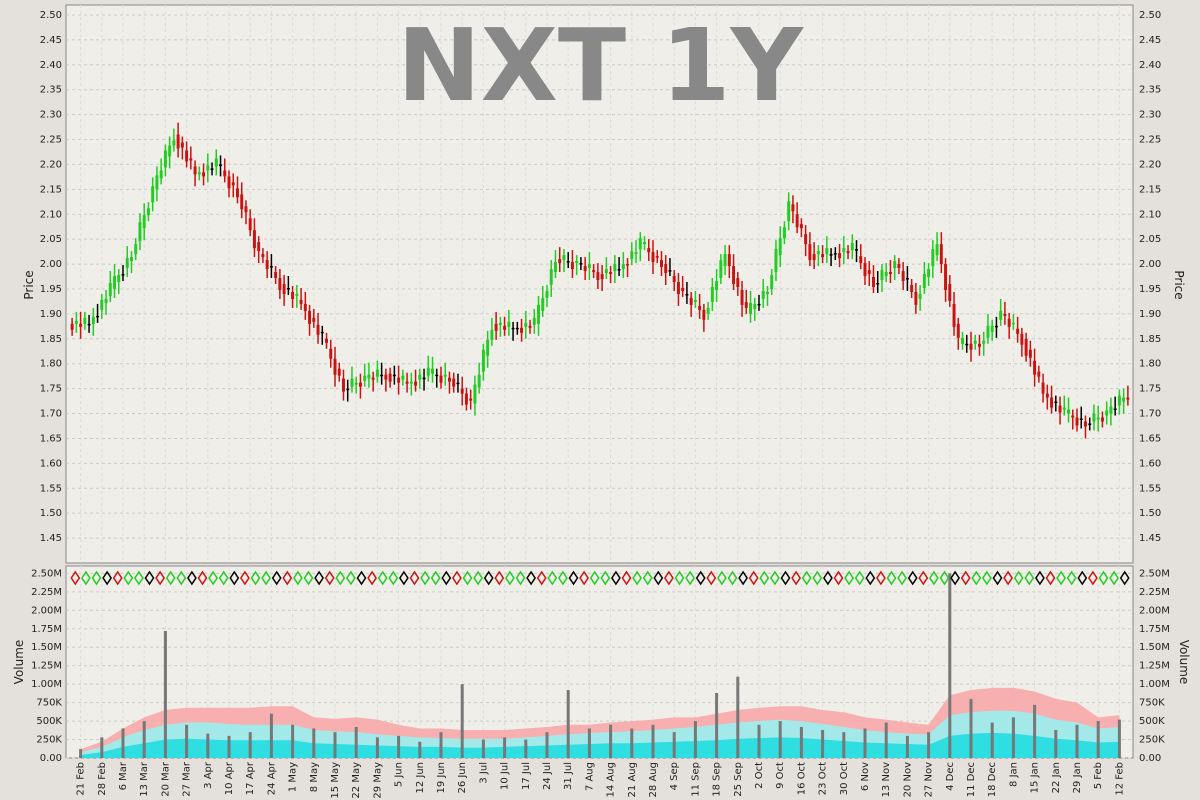 Image resolution: width=1200 pixels, height=800 pixels. Describe the element at coordinates (46, 629) in the screenshot. I see `volume-tick-label: 1.75M` at that location.